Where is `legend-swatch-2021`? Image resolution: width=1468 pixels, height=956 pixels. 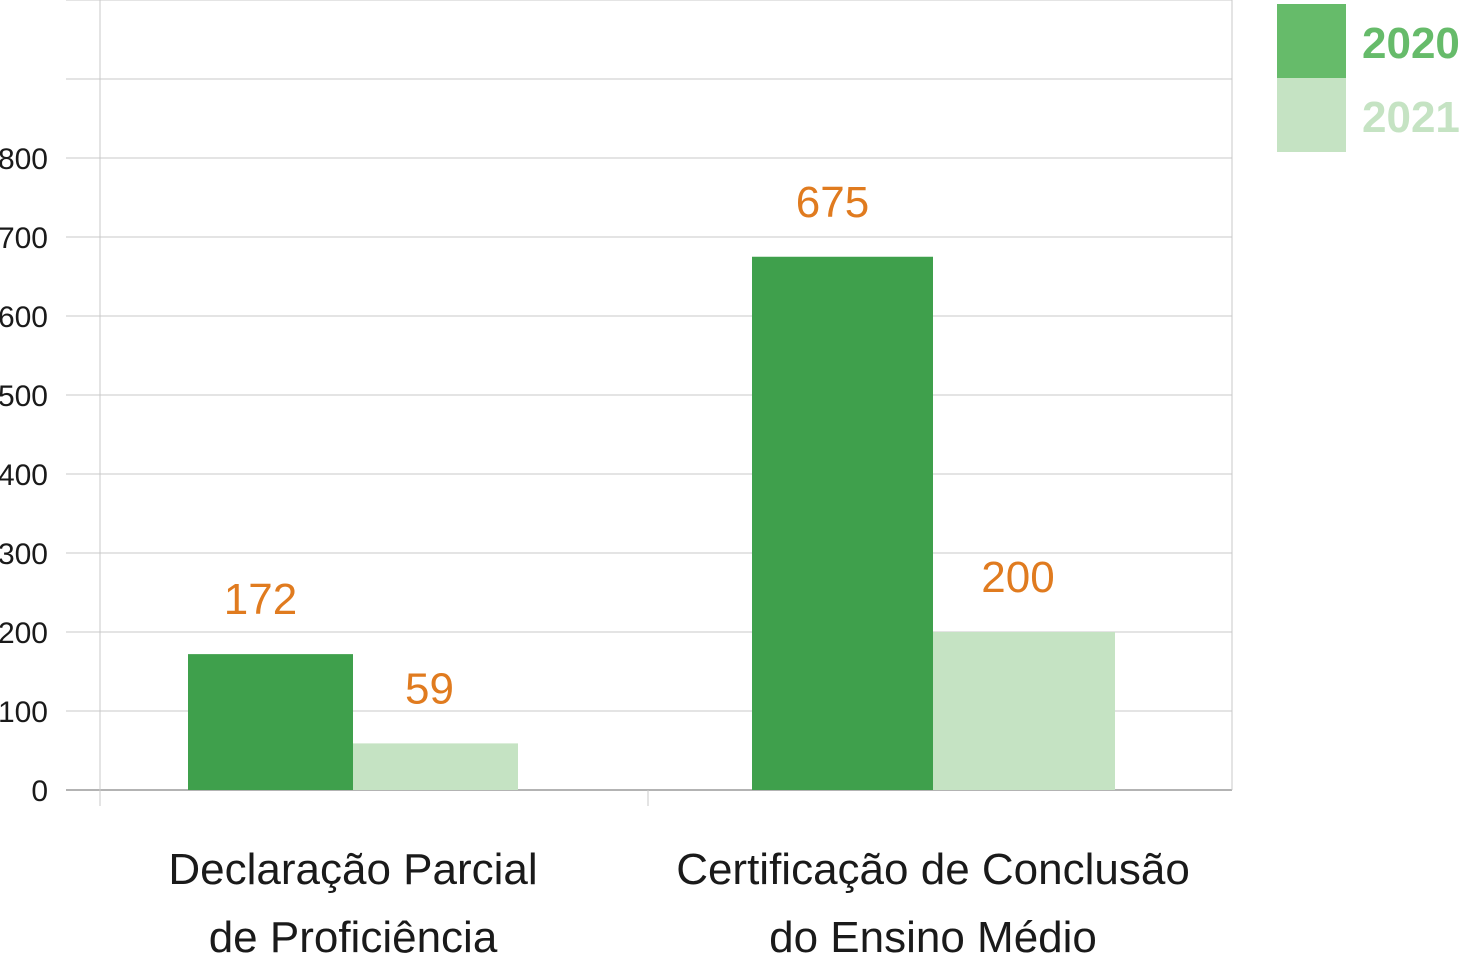 legend-swatch-2021 is located at coordinates (1311, 115).